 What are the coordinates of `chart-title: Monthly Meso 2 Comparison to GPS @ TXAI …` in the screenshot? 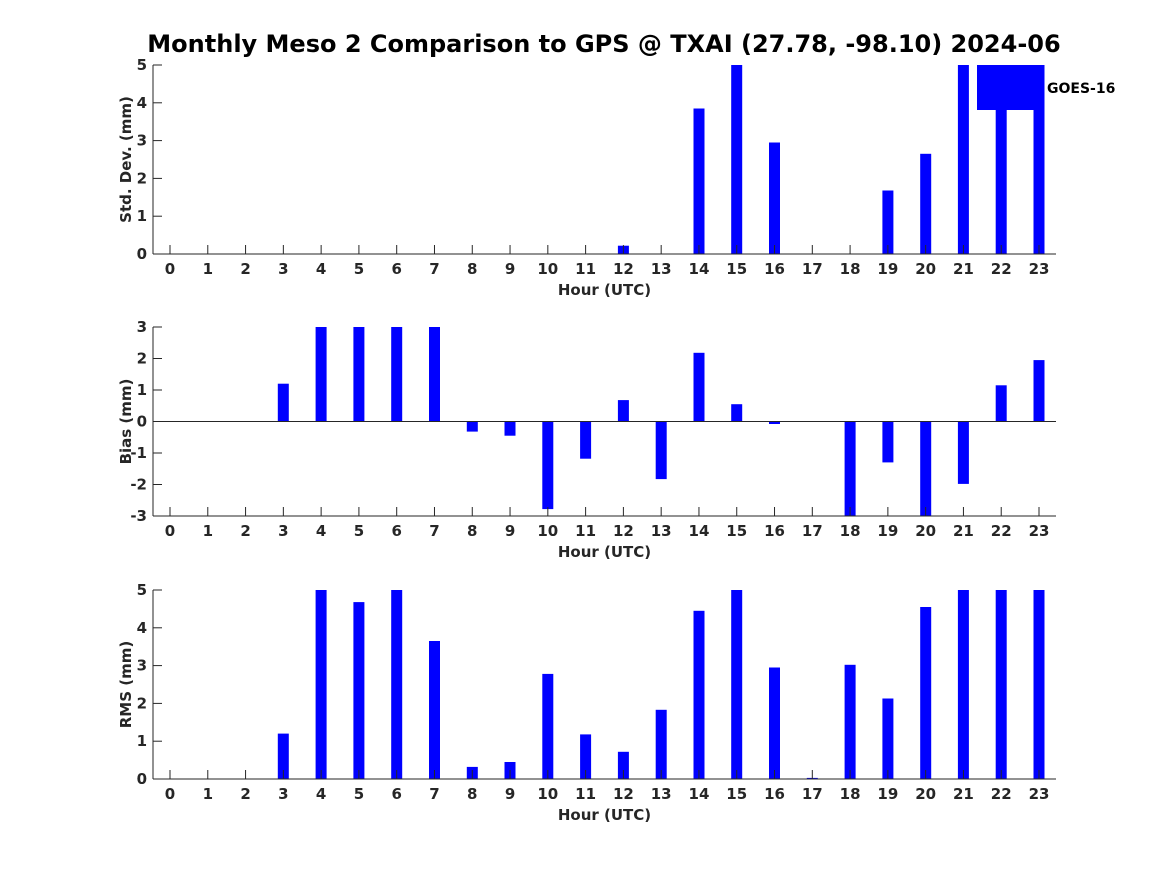 It's located at (603, 44).